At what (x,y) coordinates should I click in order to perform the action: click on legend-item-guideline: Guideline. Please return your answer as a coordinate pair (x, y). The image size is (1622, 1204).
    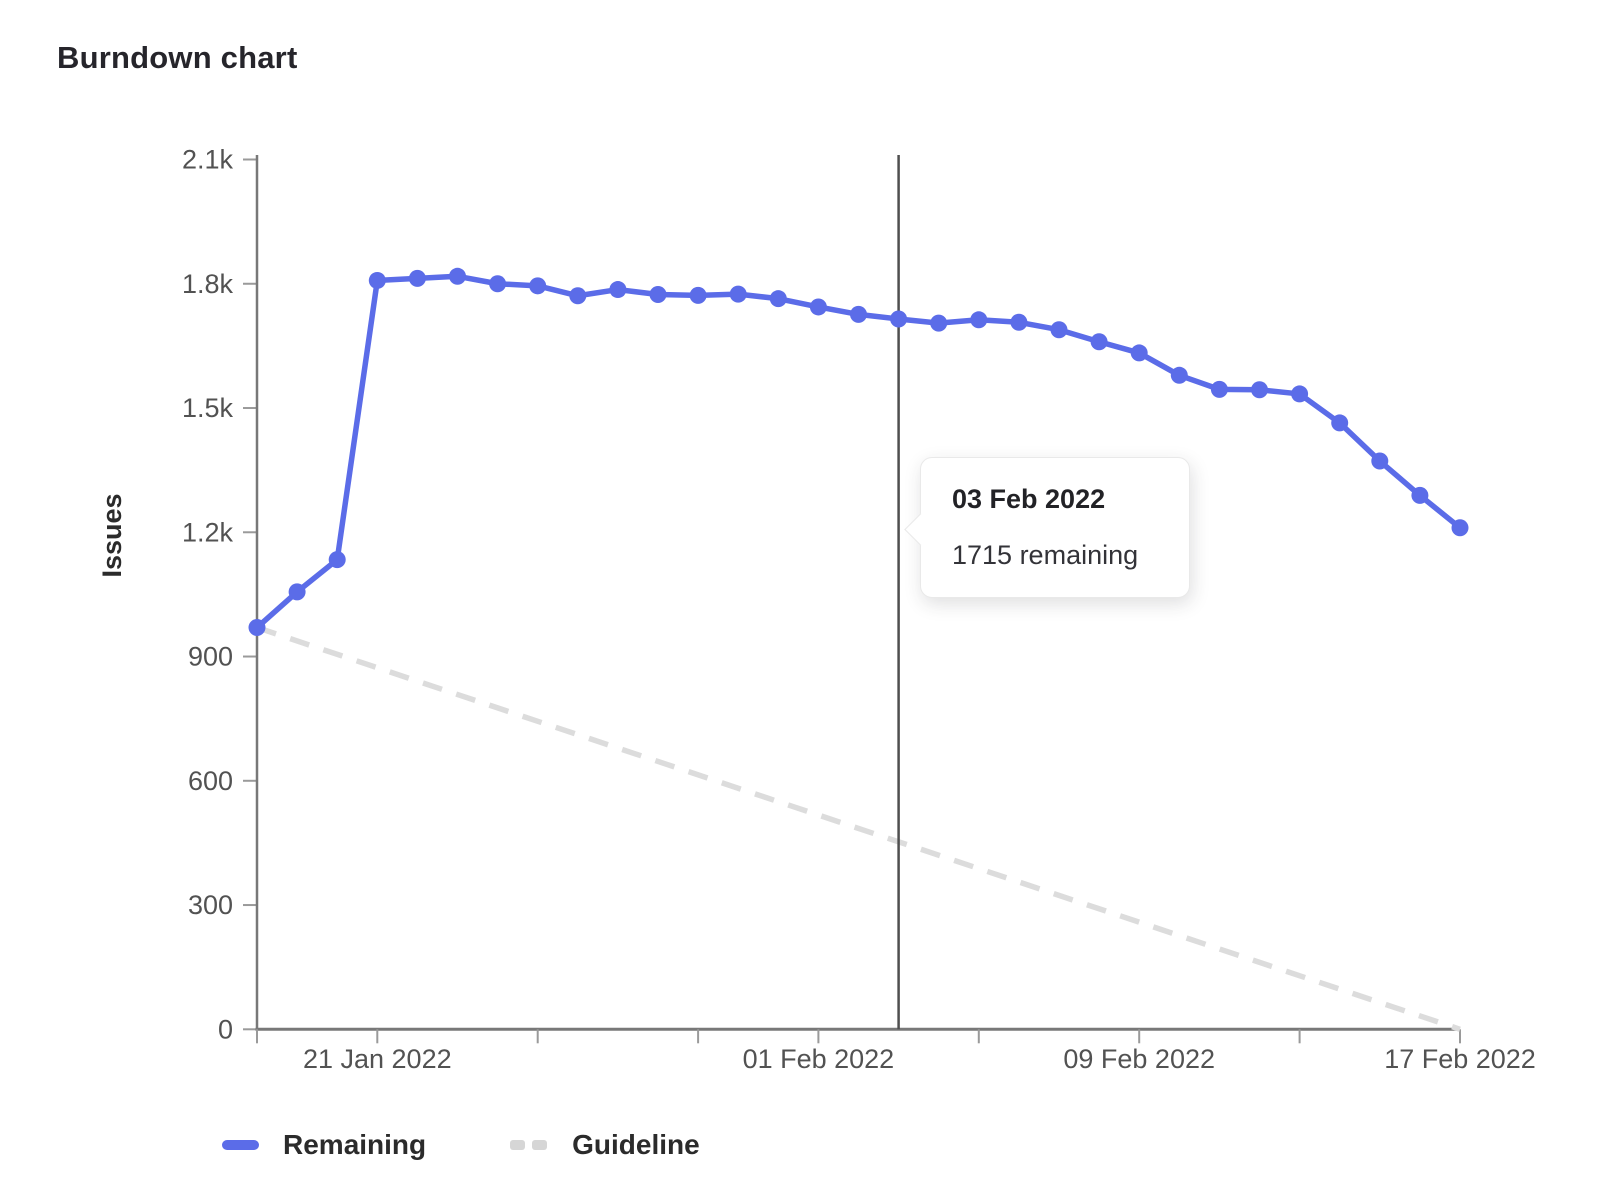
    Looking at the image, I should click on (605, 1145).